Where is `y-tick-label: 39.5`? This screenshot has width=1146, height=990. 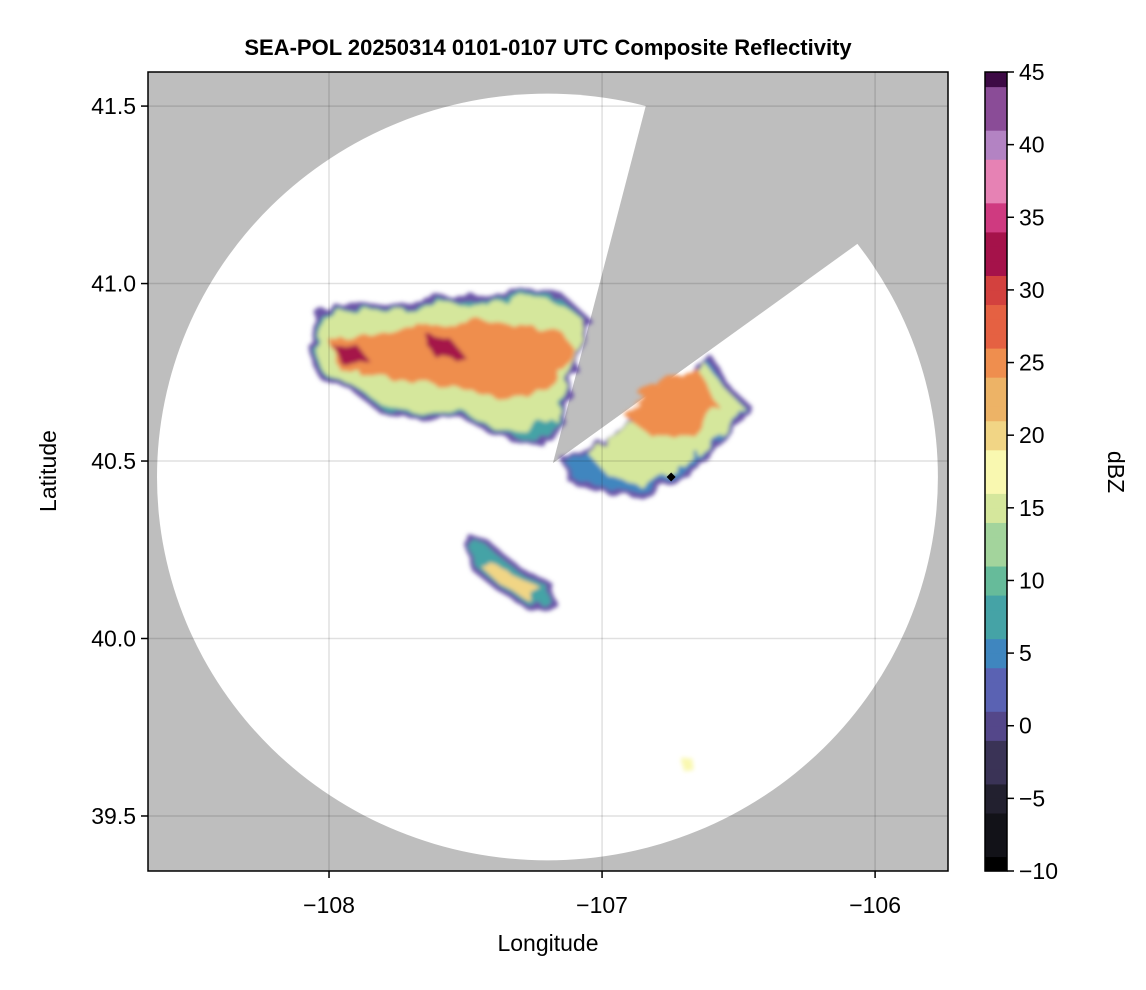 y-tick-label: 39.5 is located at coordinates (113, 816).